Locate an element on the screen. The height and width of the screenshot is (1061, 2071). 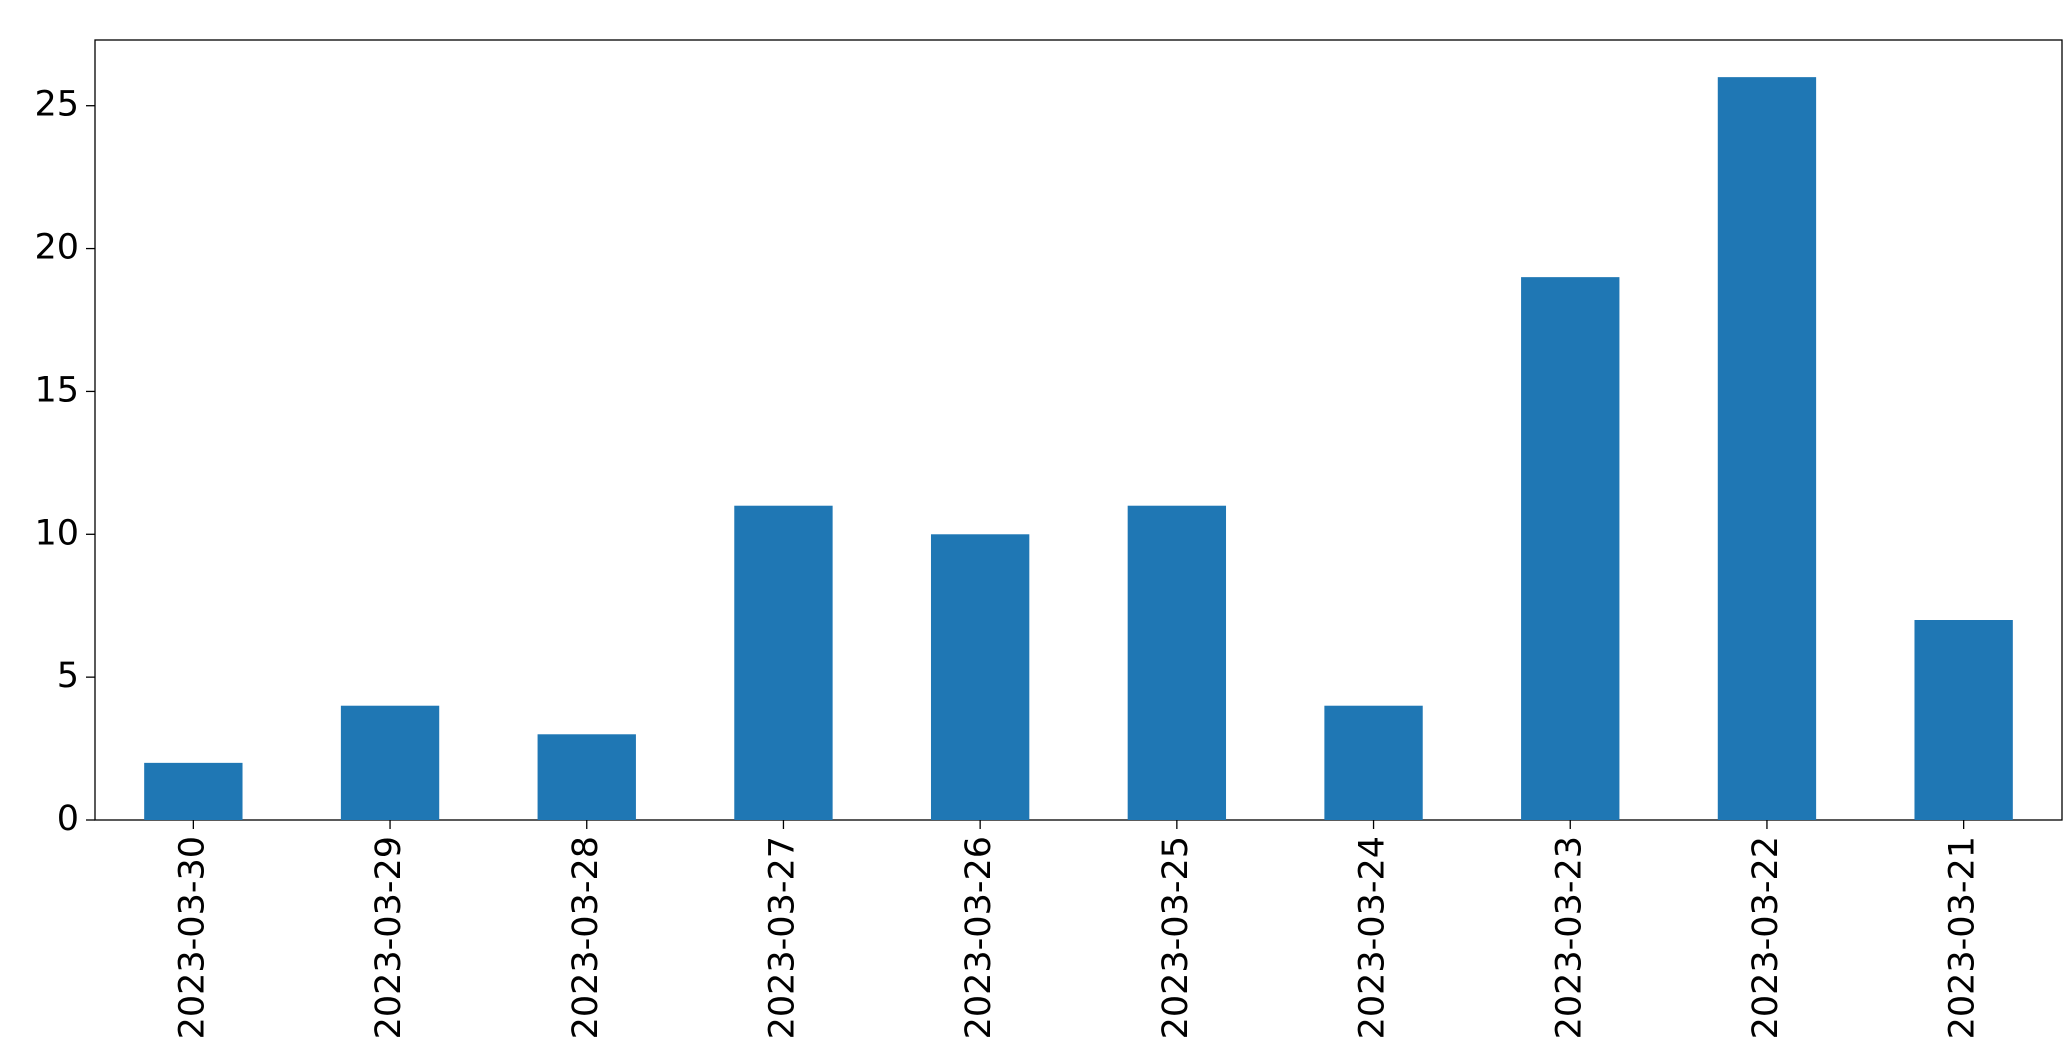
x-tick-label: 2023-03-21 is located at coordinates (1963, 937).